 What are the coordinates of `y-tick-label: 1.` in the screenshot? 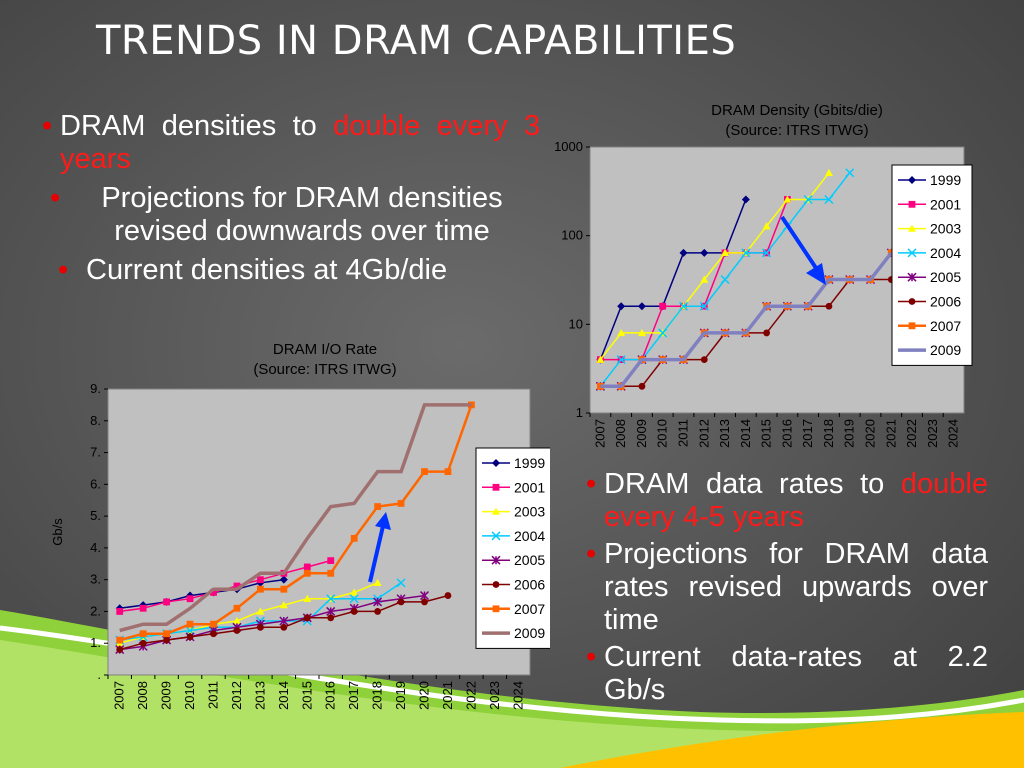 It's located at (95, 642).